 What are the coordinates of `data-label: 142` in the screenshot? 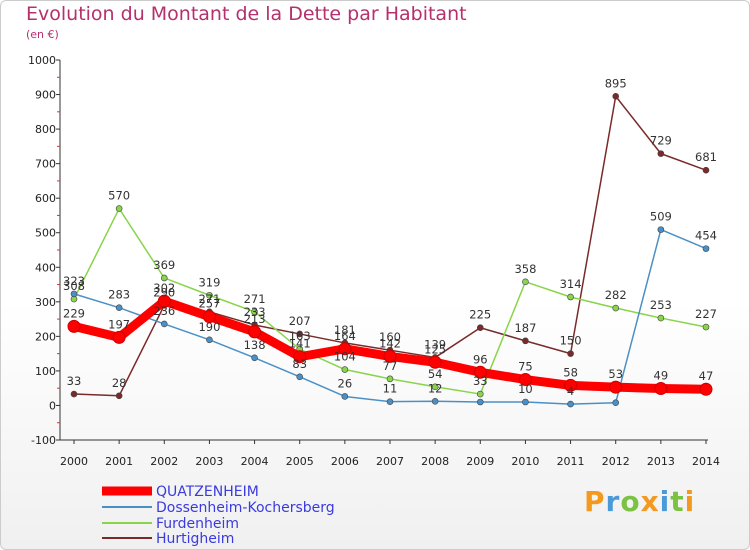 It's located at (390, 343).